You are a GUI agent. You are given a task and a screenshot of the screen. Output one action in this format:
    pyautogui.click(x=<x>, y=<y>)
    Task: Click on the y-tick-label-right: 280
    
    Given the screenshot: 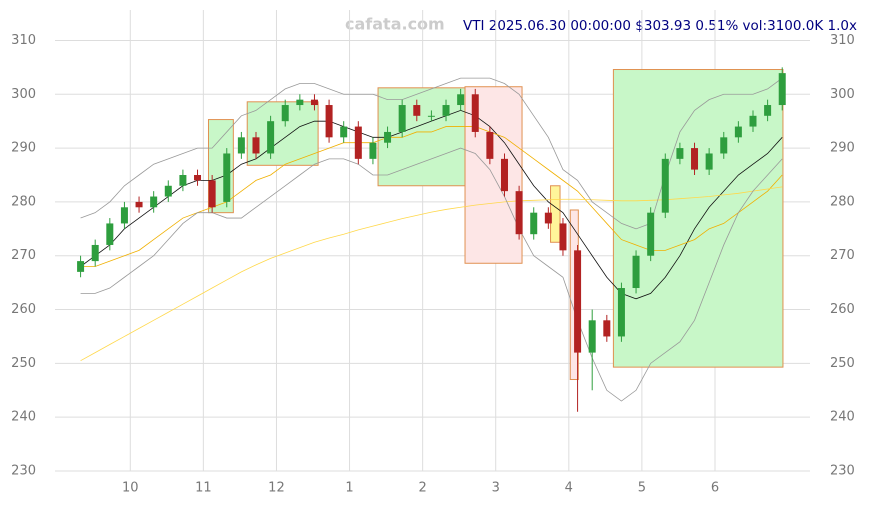 What is the action you would take?
    pyautogui.click(x=842, y=201)
    